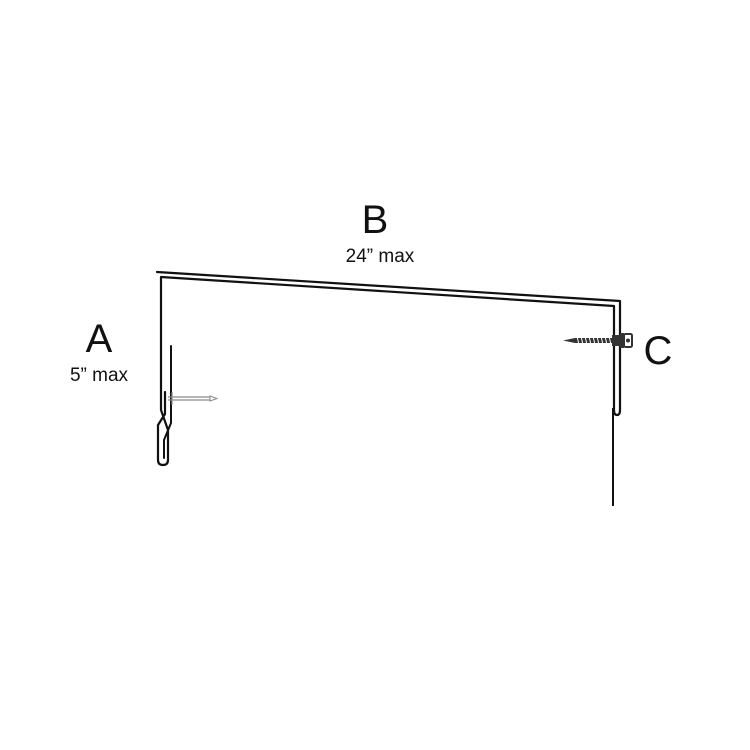 This screenshot has width=750, height=750. I want to click on screw-icon, so click(598, 340).